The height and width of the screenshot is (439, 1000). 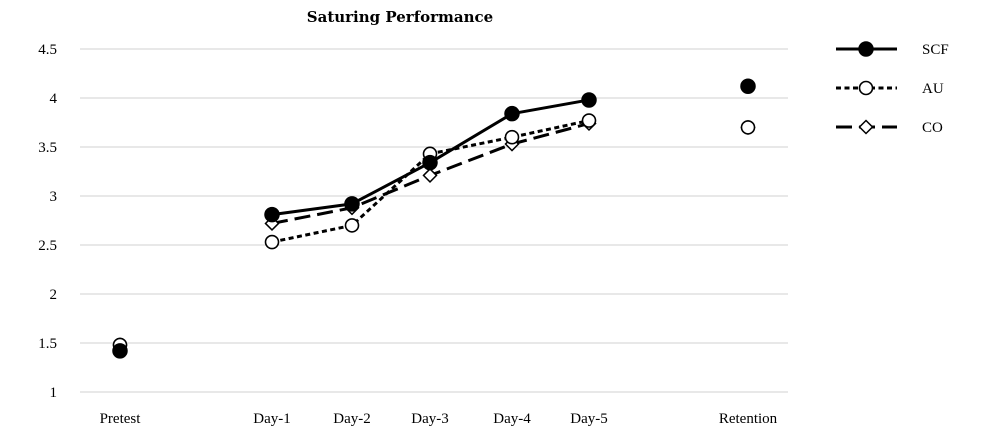 What do you see at coordinates (430, 419) in the screenshot?
I see `x-tick-label: Day-3` at bounding box center [430, 419].